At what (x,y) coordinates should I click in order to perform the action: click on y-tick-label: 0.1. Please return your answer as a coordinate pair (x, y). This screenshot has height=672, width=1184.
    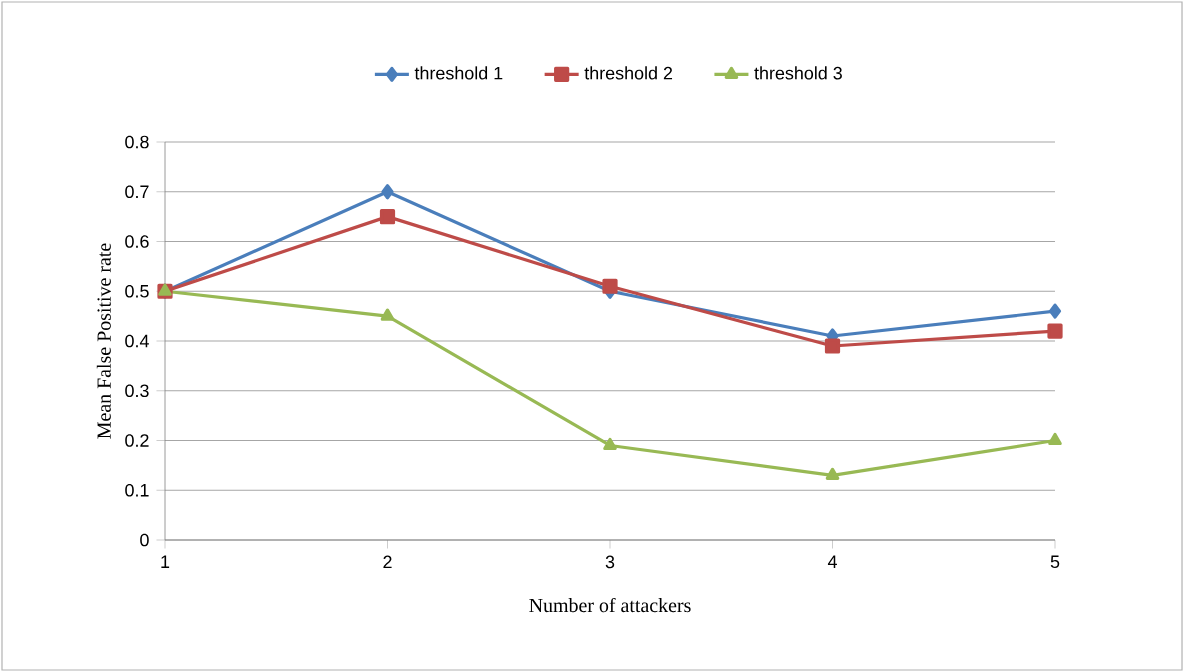
    Looking at the image, I should click on (137, 490).